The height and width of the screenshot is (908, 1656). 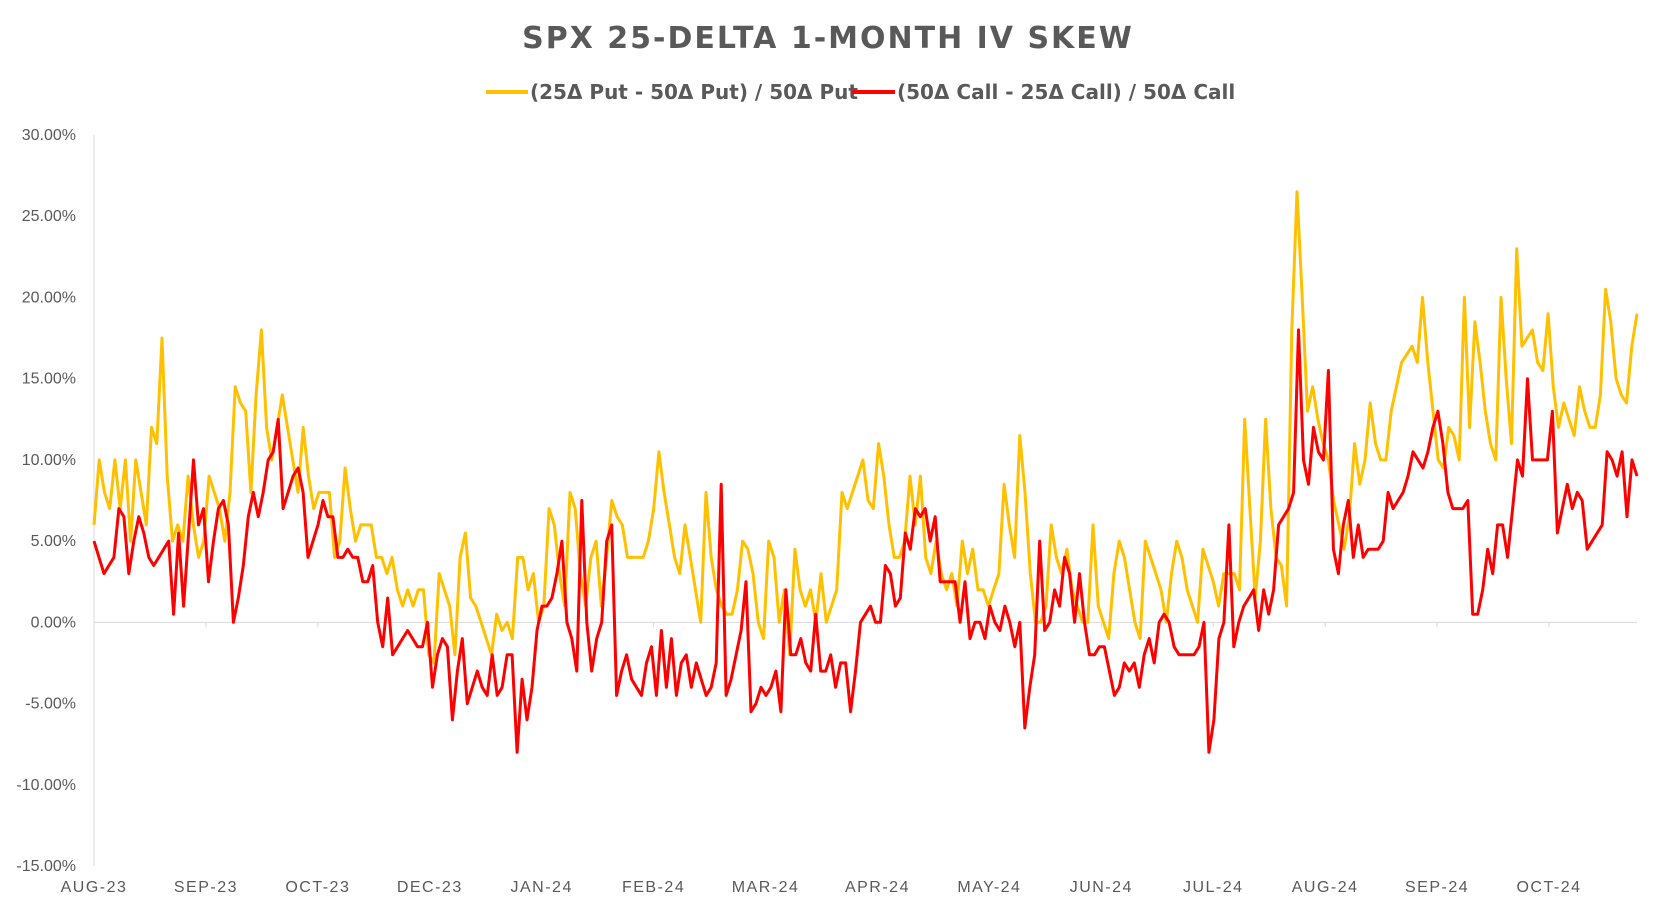 What do you see at coordinates (1325, 887) in the screenshot?
I see `x-tick-label: AUG-24` at bounding box center [1325, 887].